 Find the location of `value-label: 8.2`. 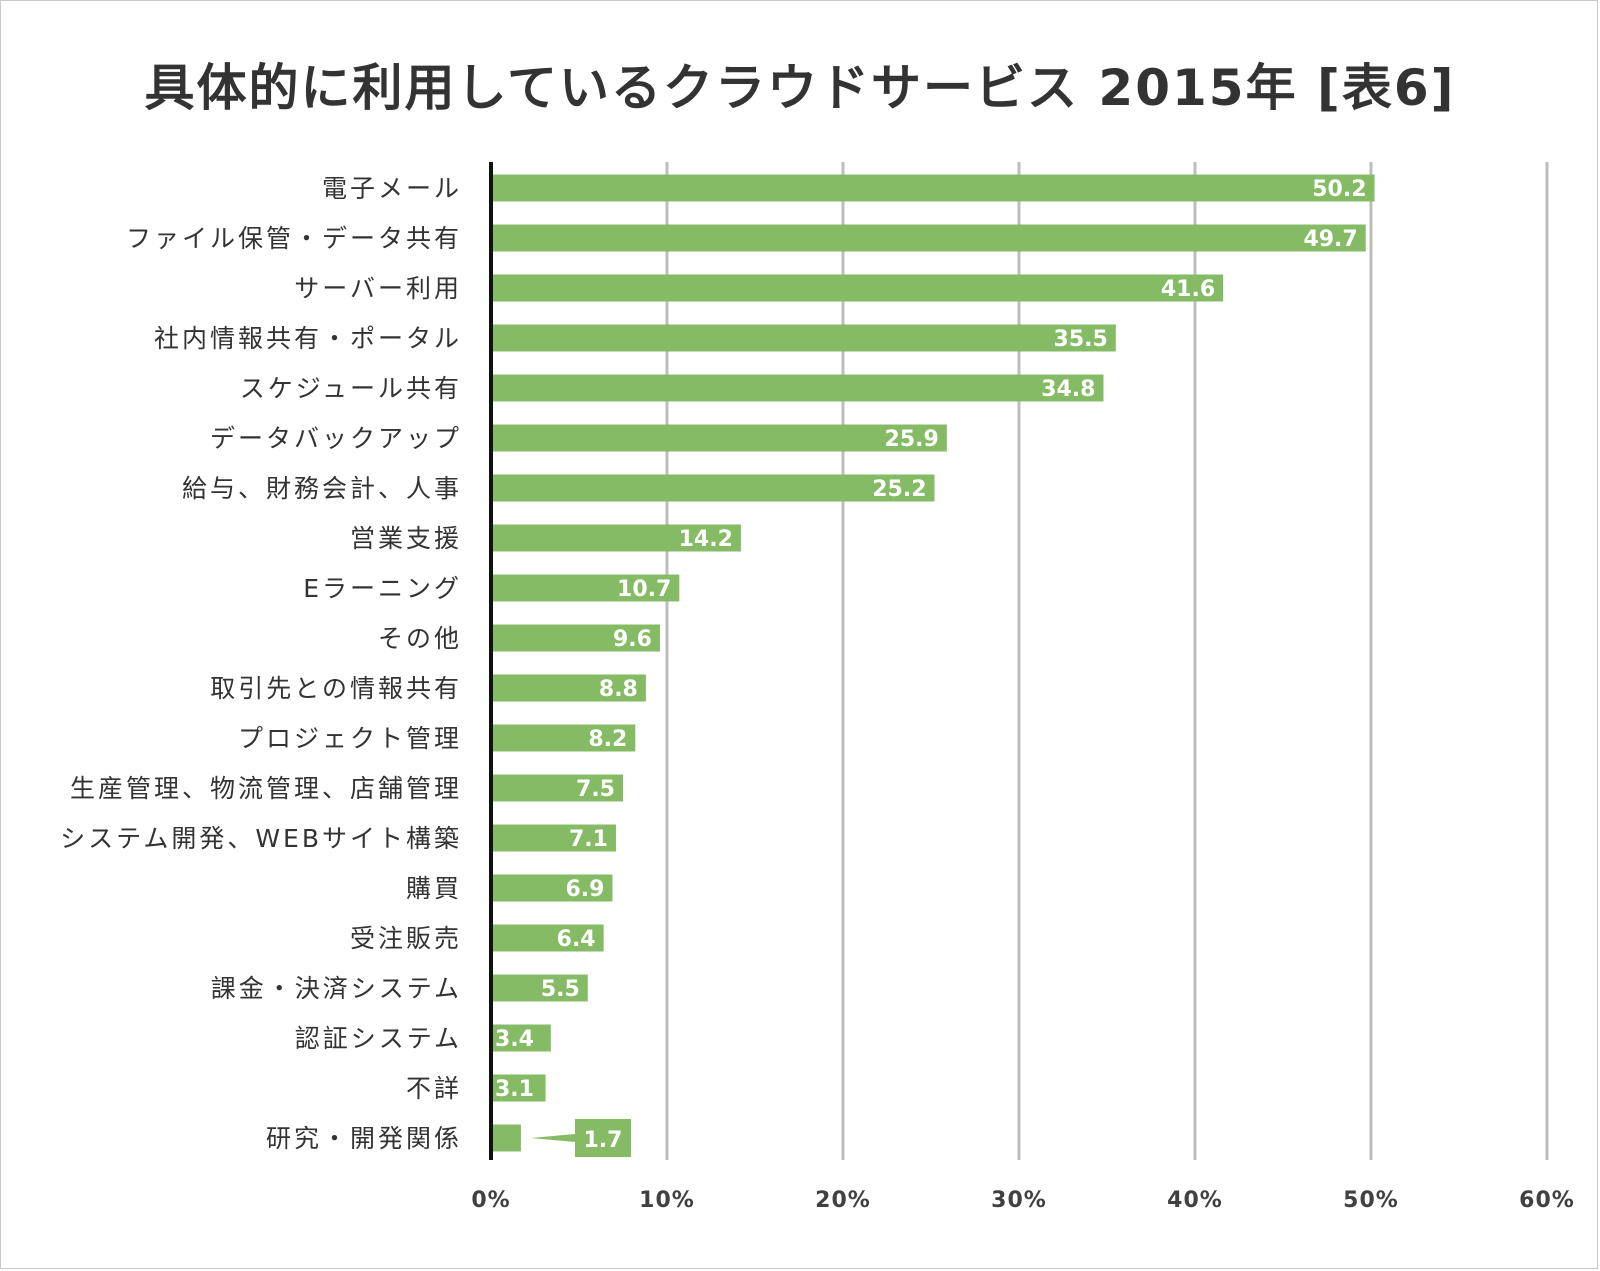

value-label: 8.2 is located at coordinates (607, 739).